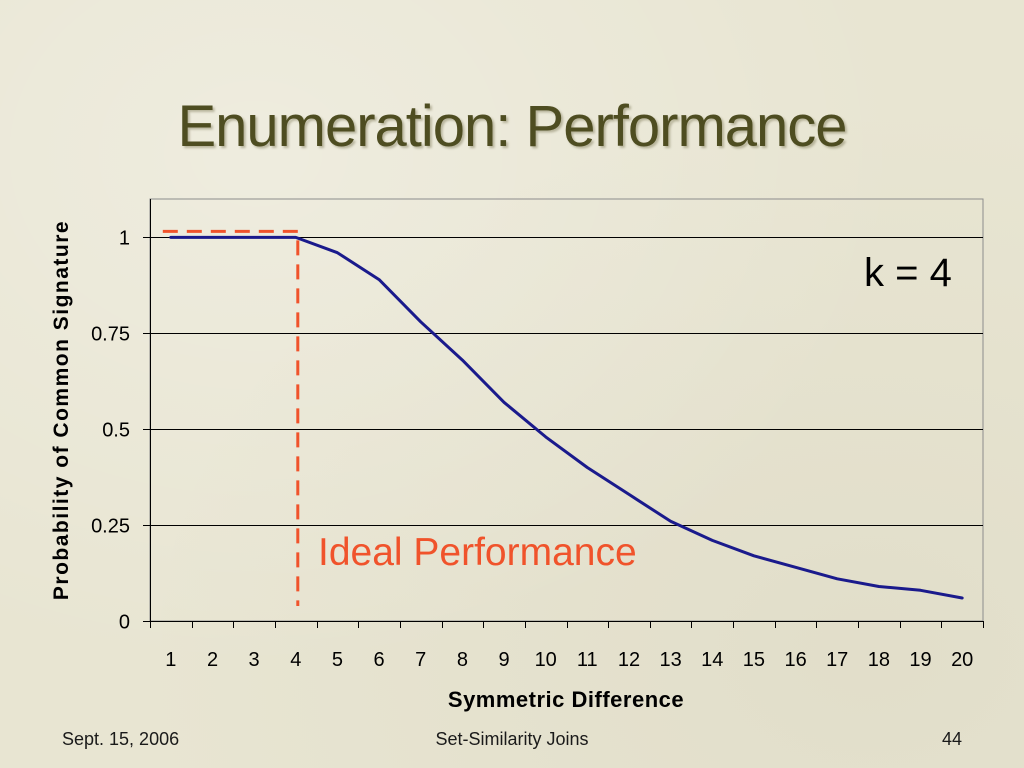 This screenshot has width=1024, height=768. Describe the element at coordinates (61, 410) in the screenshot. I see `y-axis-label: Probability of Common Signature` at that location.